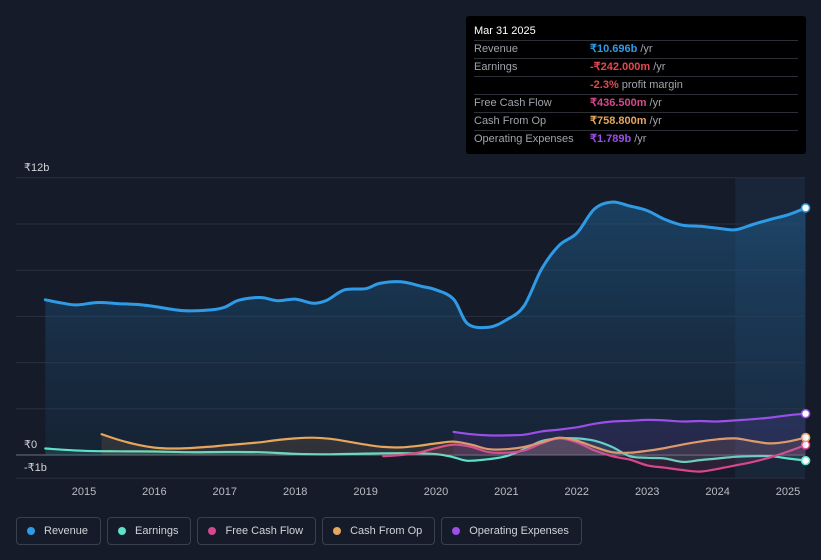  Describe the element at coordinates (264, 531) in the screenshot. I see `legend-label: Free Cash Flow` at that location.